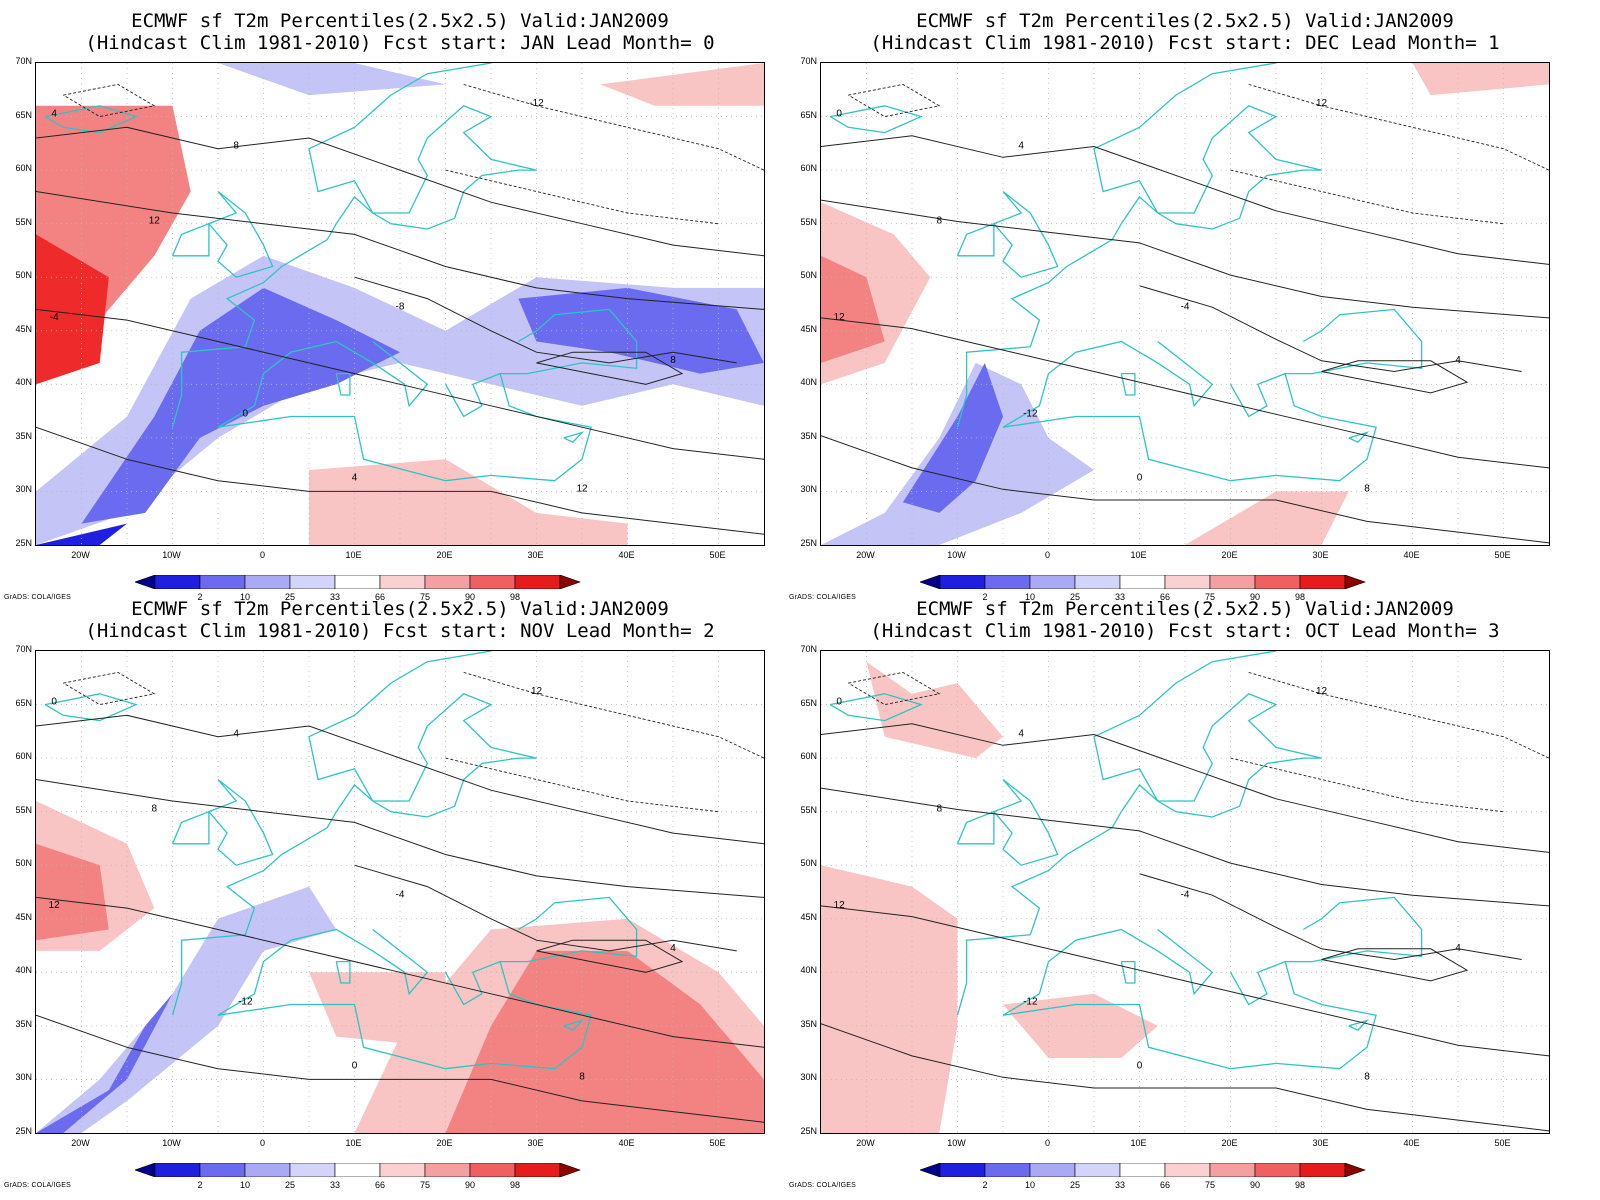 Image resolution: width=1600 pixels, height=1200 pixels. I want to click on longitude-tick-label: 10W, so click(171, 555).